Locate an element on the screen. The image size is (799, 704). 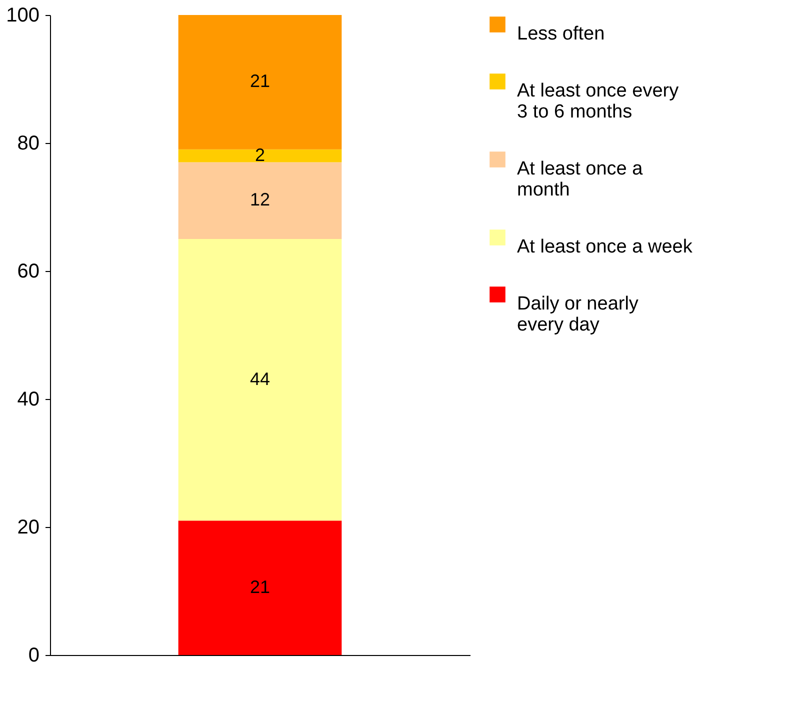
data-label: 12 is located at coordinates (260, 200).